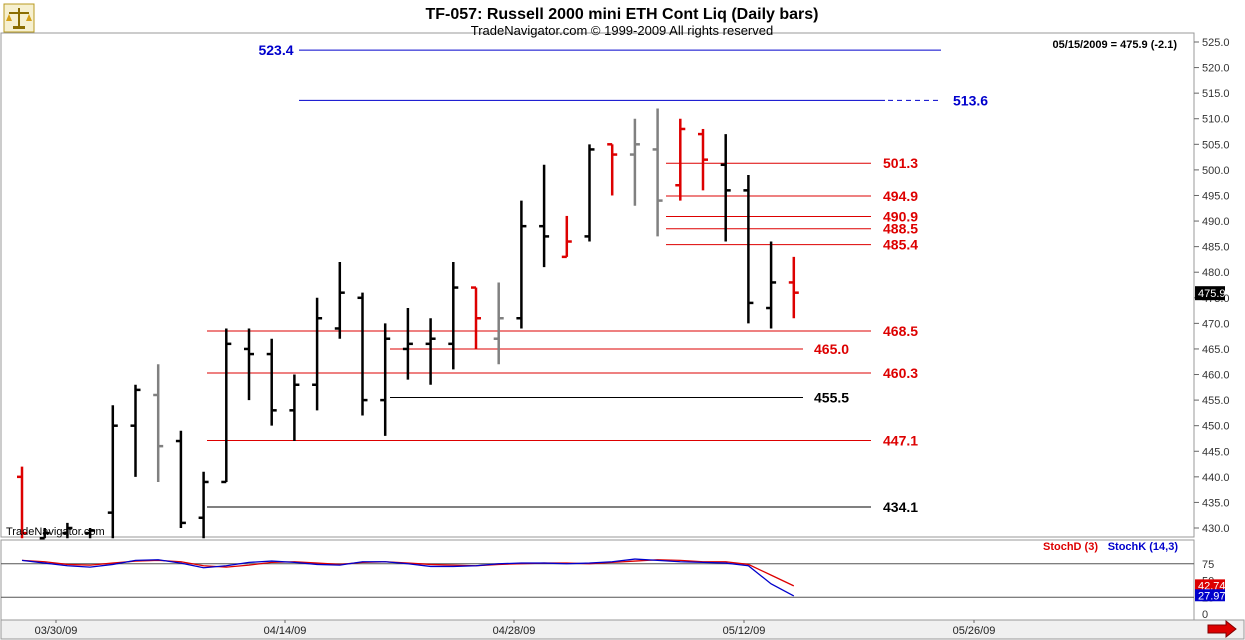 The height and width of the screenshot is (640, 1245). Describe the element at coordinates (1216, 43) in the screenshot. I see `y-tick-label: 525.0` at that location.